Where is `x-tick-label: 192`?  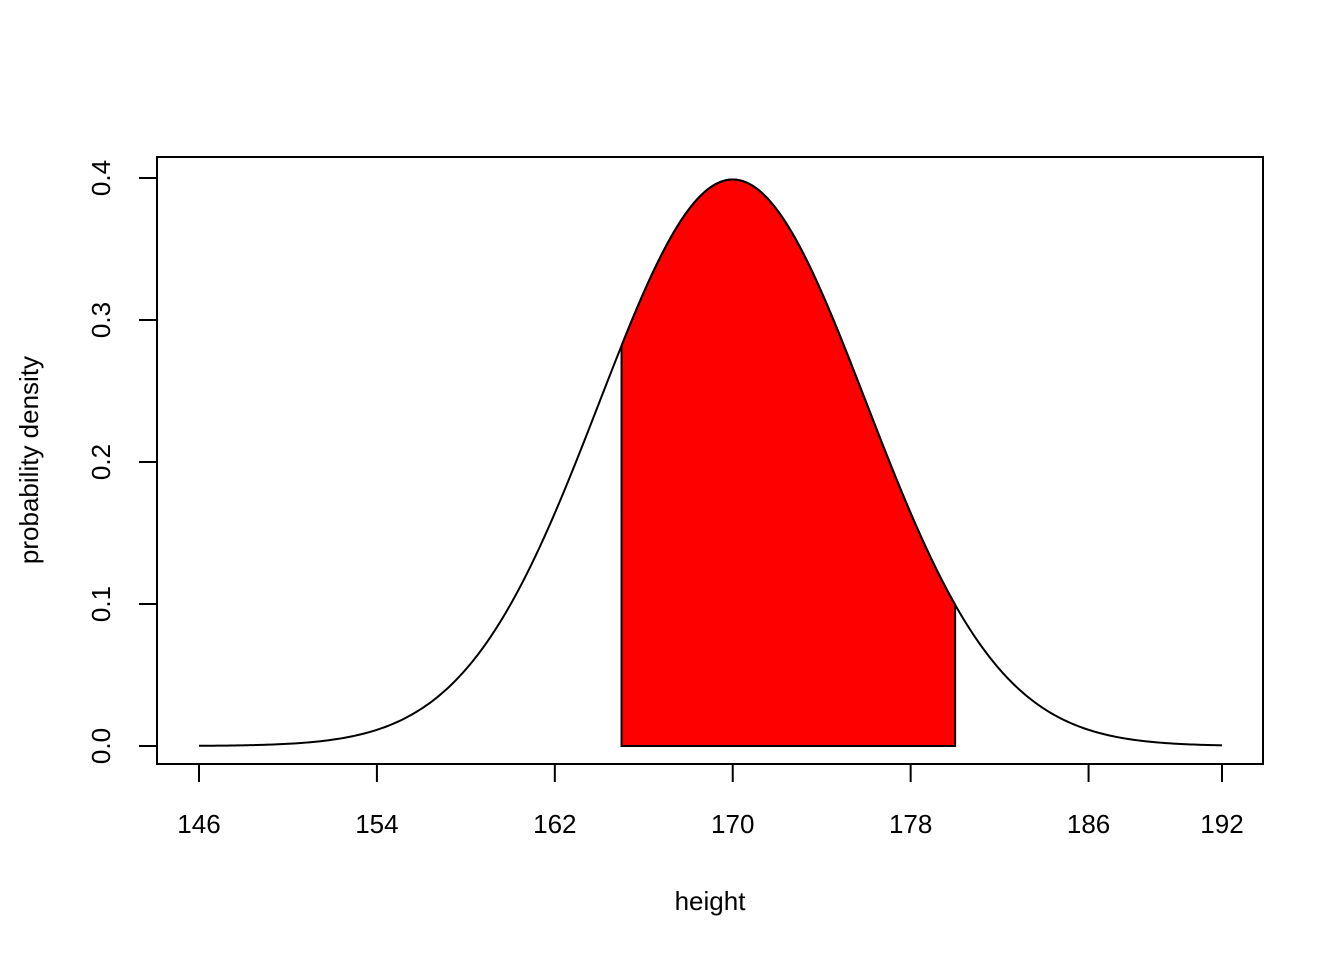 x-tick-label: 192 is located at coordinates (1221, 824).